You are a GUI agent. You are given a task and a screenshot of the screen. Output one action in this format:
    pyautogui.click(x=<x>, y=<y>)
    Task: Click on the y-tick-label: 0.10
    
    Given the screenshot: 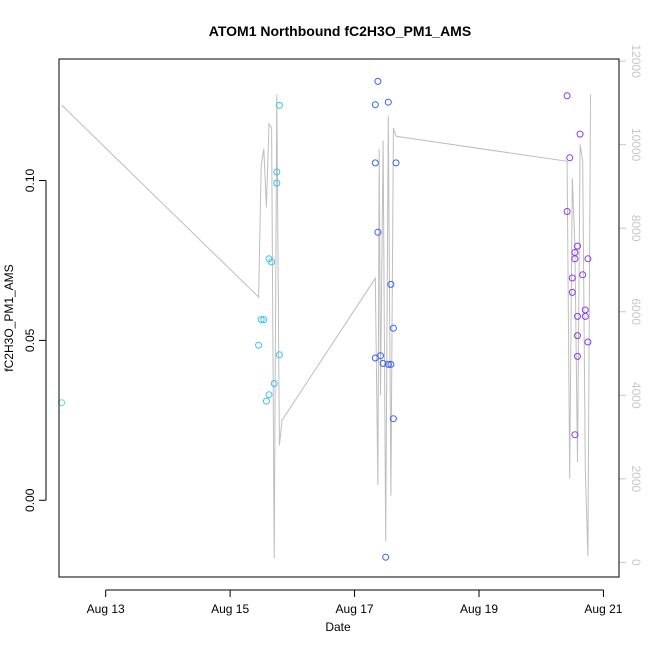 What is the action you would take?
    pyautogui.click(x=30, y=181)
    